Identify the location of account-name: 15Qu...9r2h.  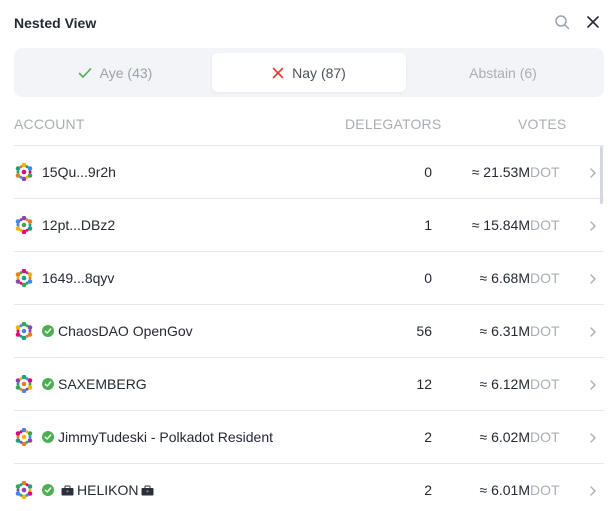
(79, 172).